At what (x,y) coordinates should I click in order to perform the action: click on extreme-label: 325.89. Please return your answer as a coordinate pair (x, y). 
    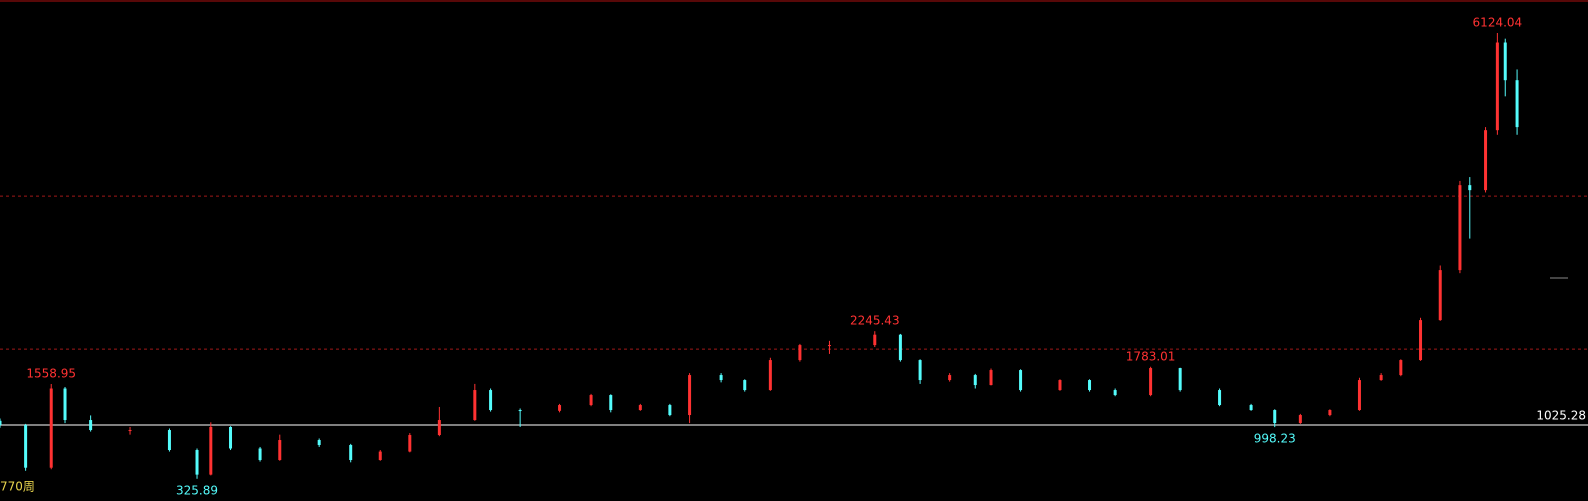
    Looking at the image, I should click on (197, 490).